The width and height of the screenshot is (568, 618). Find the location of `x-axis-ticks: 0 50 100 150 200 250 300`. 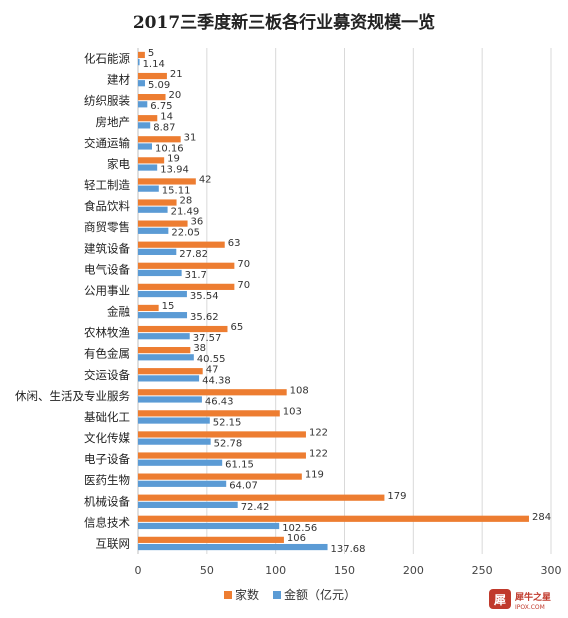

x-axis-ticks: 0 50 100 150 200 250 300 is located at coordinates (348, 570).